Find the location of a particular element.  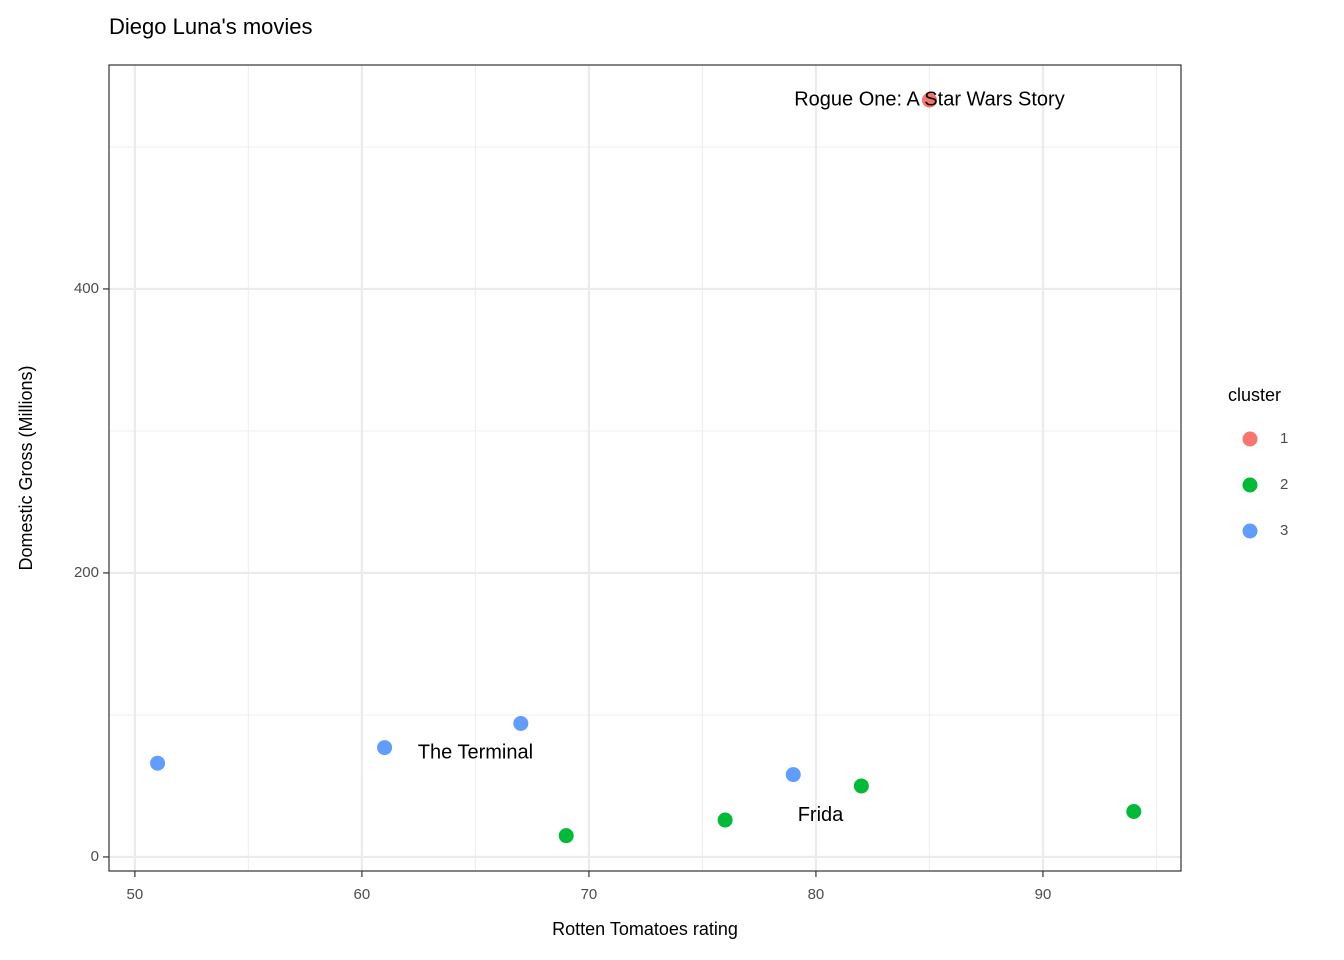

annotation: Rogue One: A Star Wars Story is located at coordinates (929, 99).